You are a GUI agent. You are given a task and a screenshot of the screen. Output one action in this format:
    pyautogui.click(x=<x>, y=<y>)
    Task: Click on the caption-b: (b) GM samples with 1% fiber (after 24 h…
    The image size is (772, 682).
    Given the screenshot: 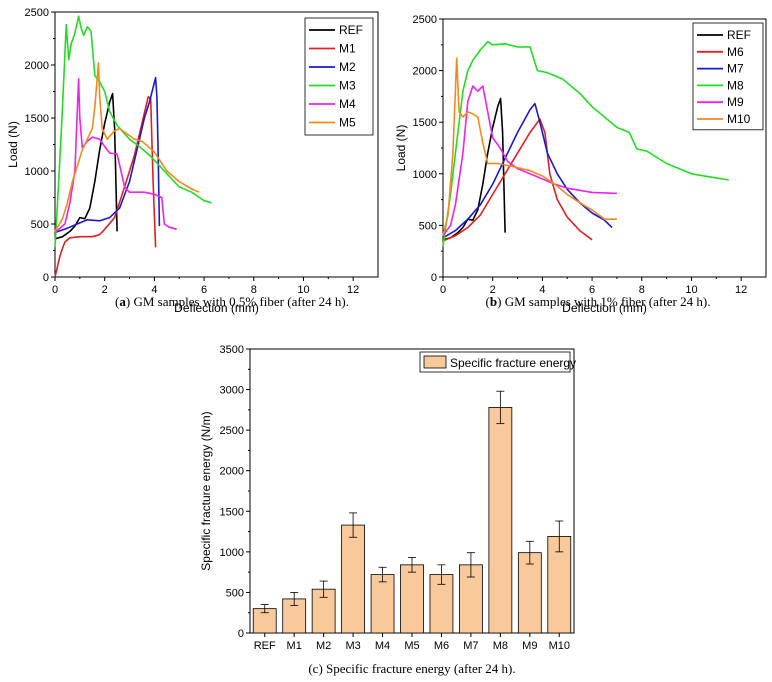 What is the action you would take?
    pyautogui.click(x=598, y=301)
    